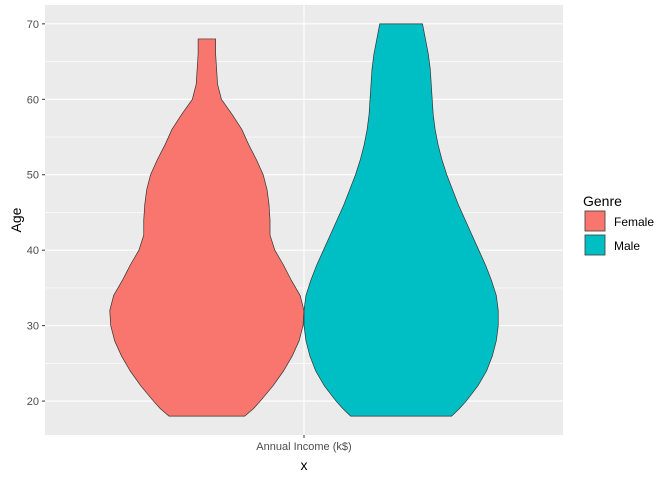 The height and width of the screenshot is (480, 672). What do you see at coordinates (33, 25) in the screenshot?
I see `y-tick-label: 70` at bounding box center [33, 25].